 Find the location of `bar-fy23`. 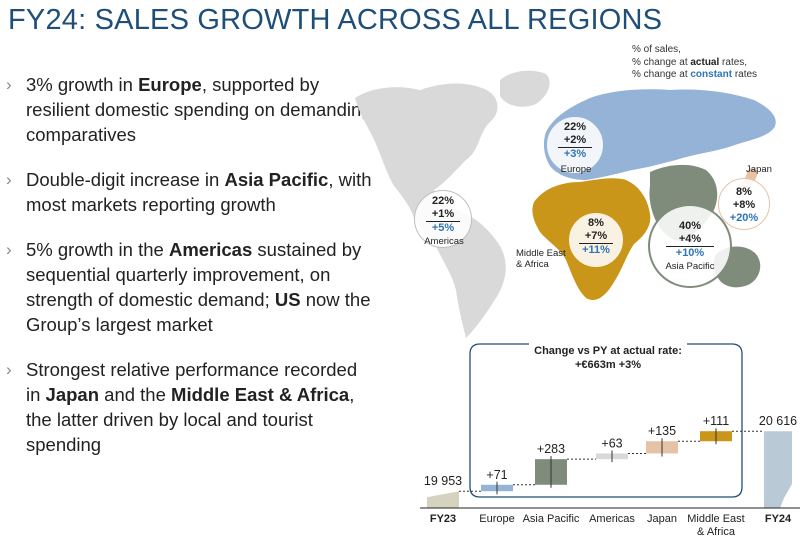

bar-fy23 is located at coordinates (443, 499).